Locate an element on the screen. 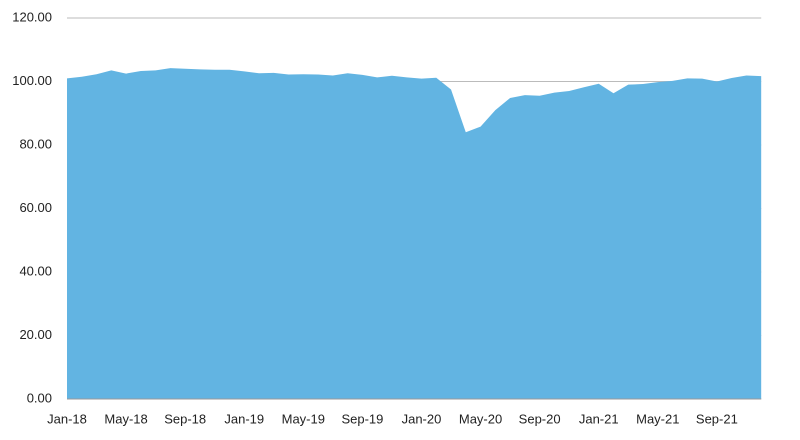 This screenshot has width=800, height=440. y-tick-label: 100.00 is located at coordinates (32, 80).